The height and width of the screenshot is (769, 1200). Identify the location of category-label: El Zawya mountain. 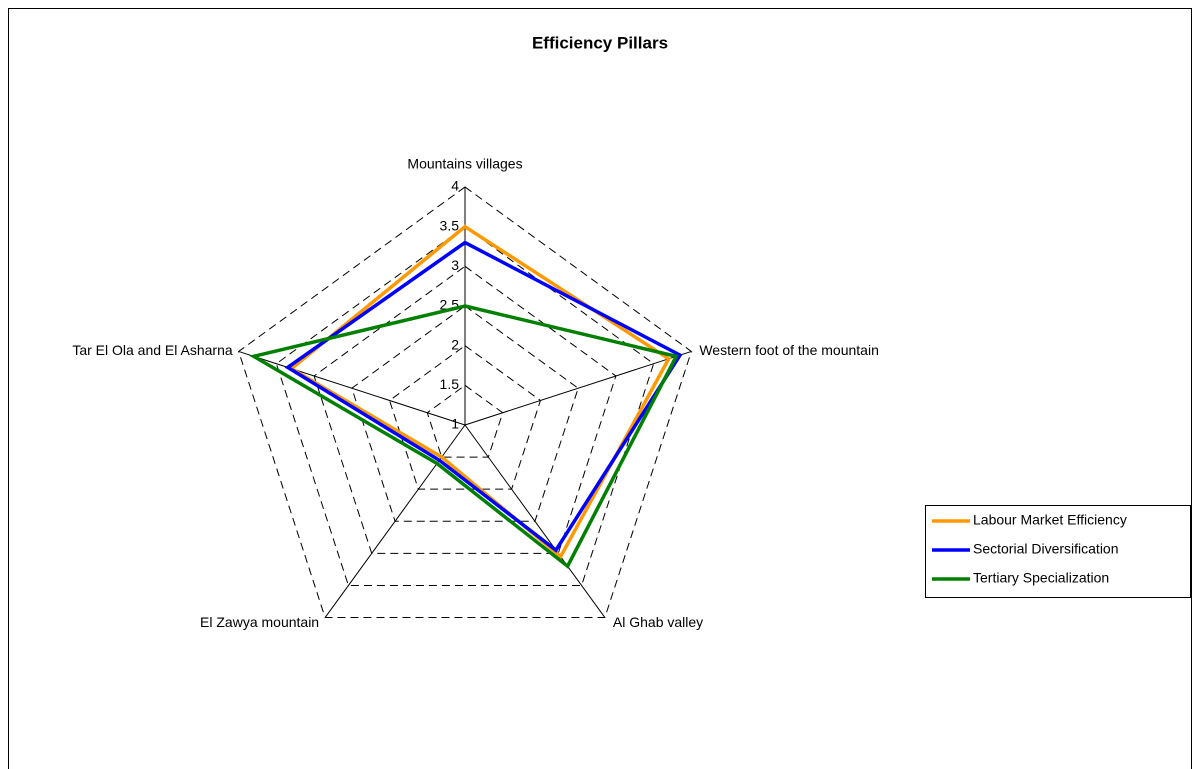
(259, 622).